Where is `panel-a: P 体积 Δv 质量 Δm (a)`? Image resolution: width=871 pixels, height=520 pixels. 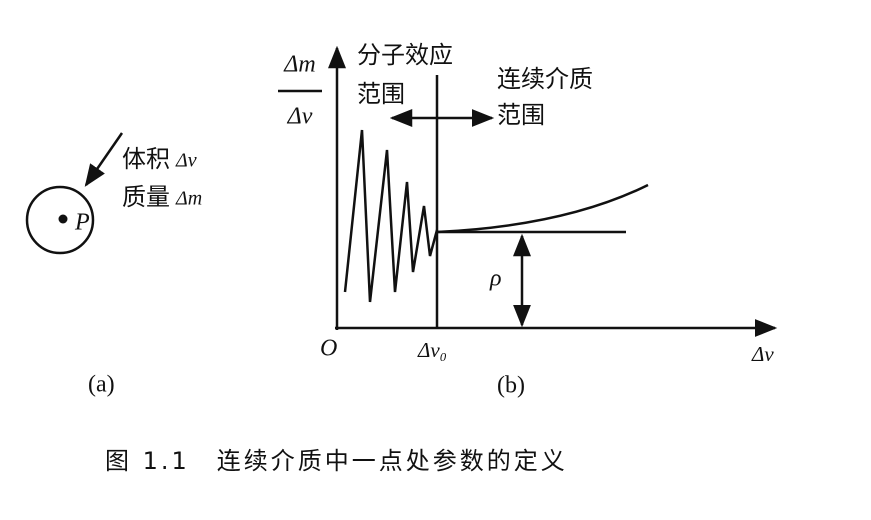 panel-a: P 体积 Δv 质量 Δm (a) is located at coordinates (113, 265).